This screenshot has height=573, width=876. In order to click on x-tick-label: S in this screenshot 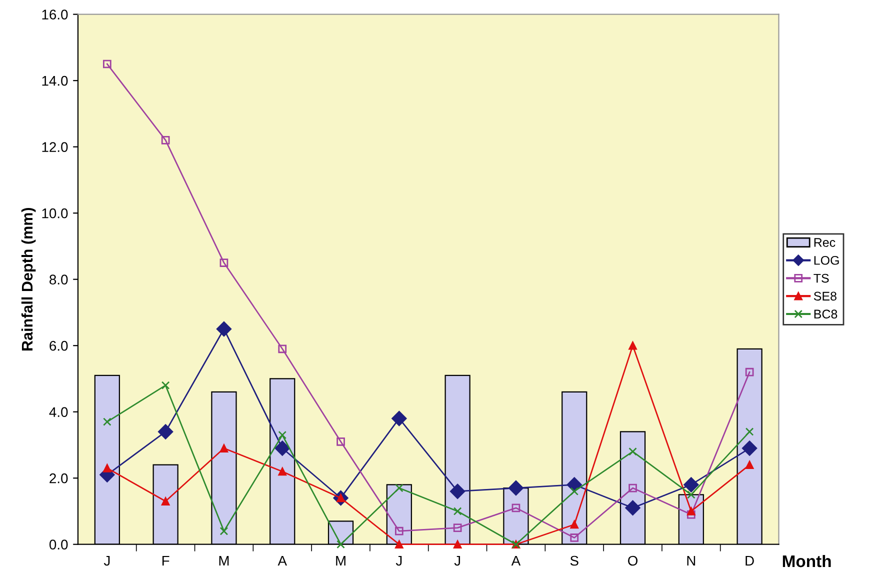, I will do `click(574, 561)`.